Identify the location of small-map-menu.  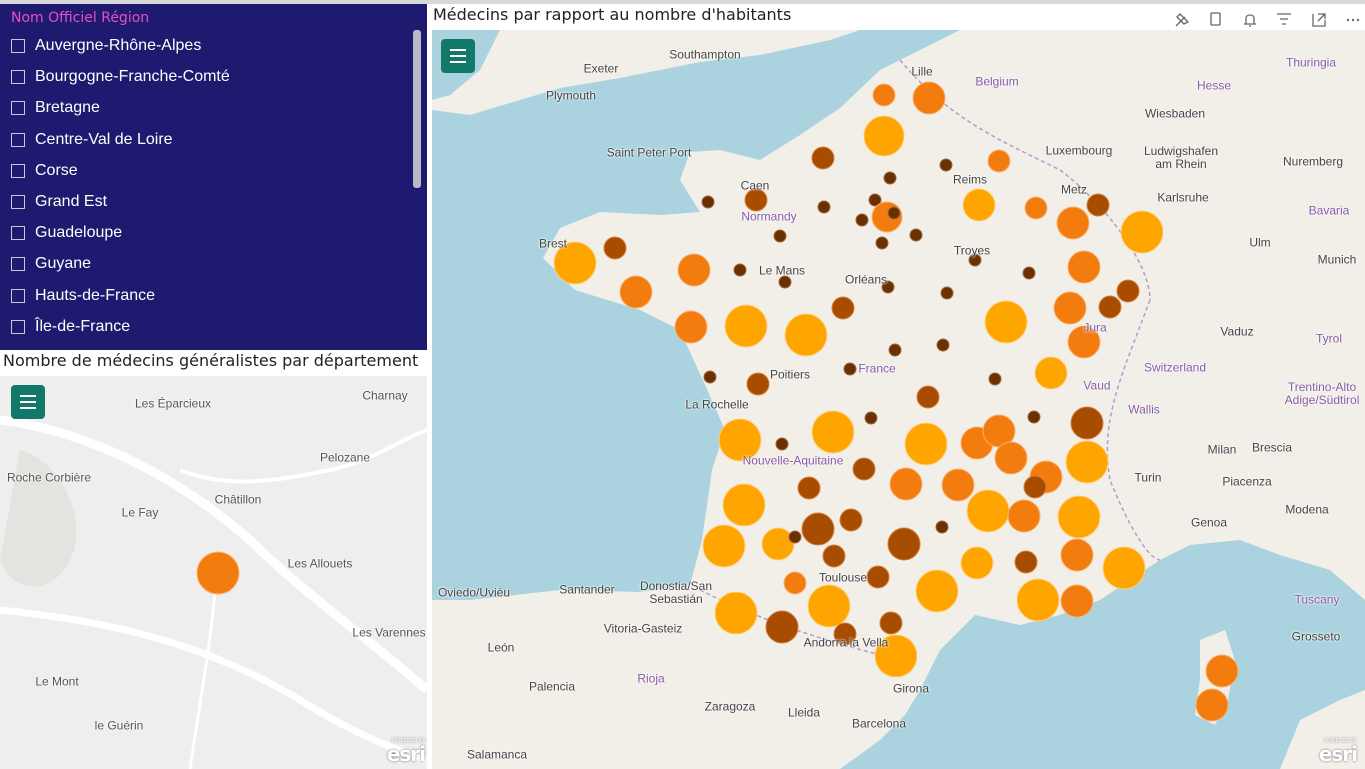
(28, 402).